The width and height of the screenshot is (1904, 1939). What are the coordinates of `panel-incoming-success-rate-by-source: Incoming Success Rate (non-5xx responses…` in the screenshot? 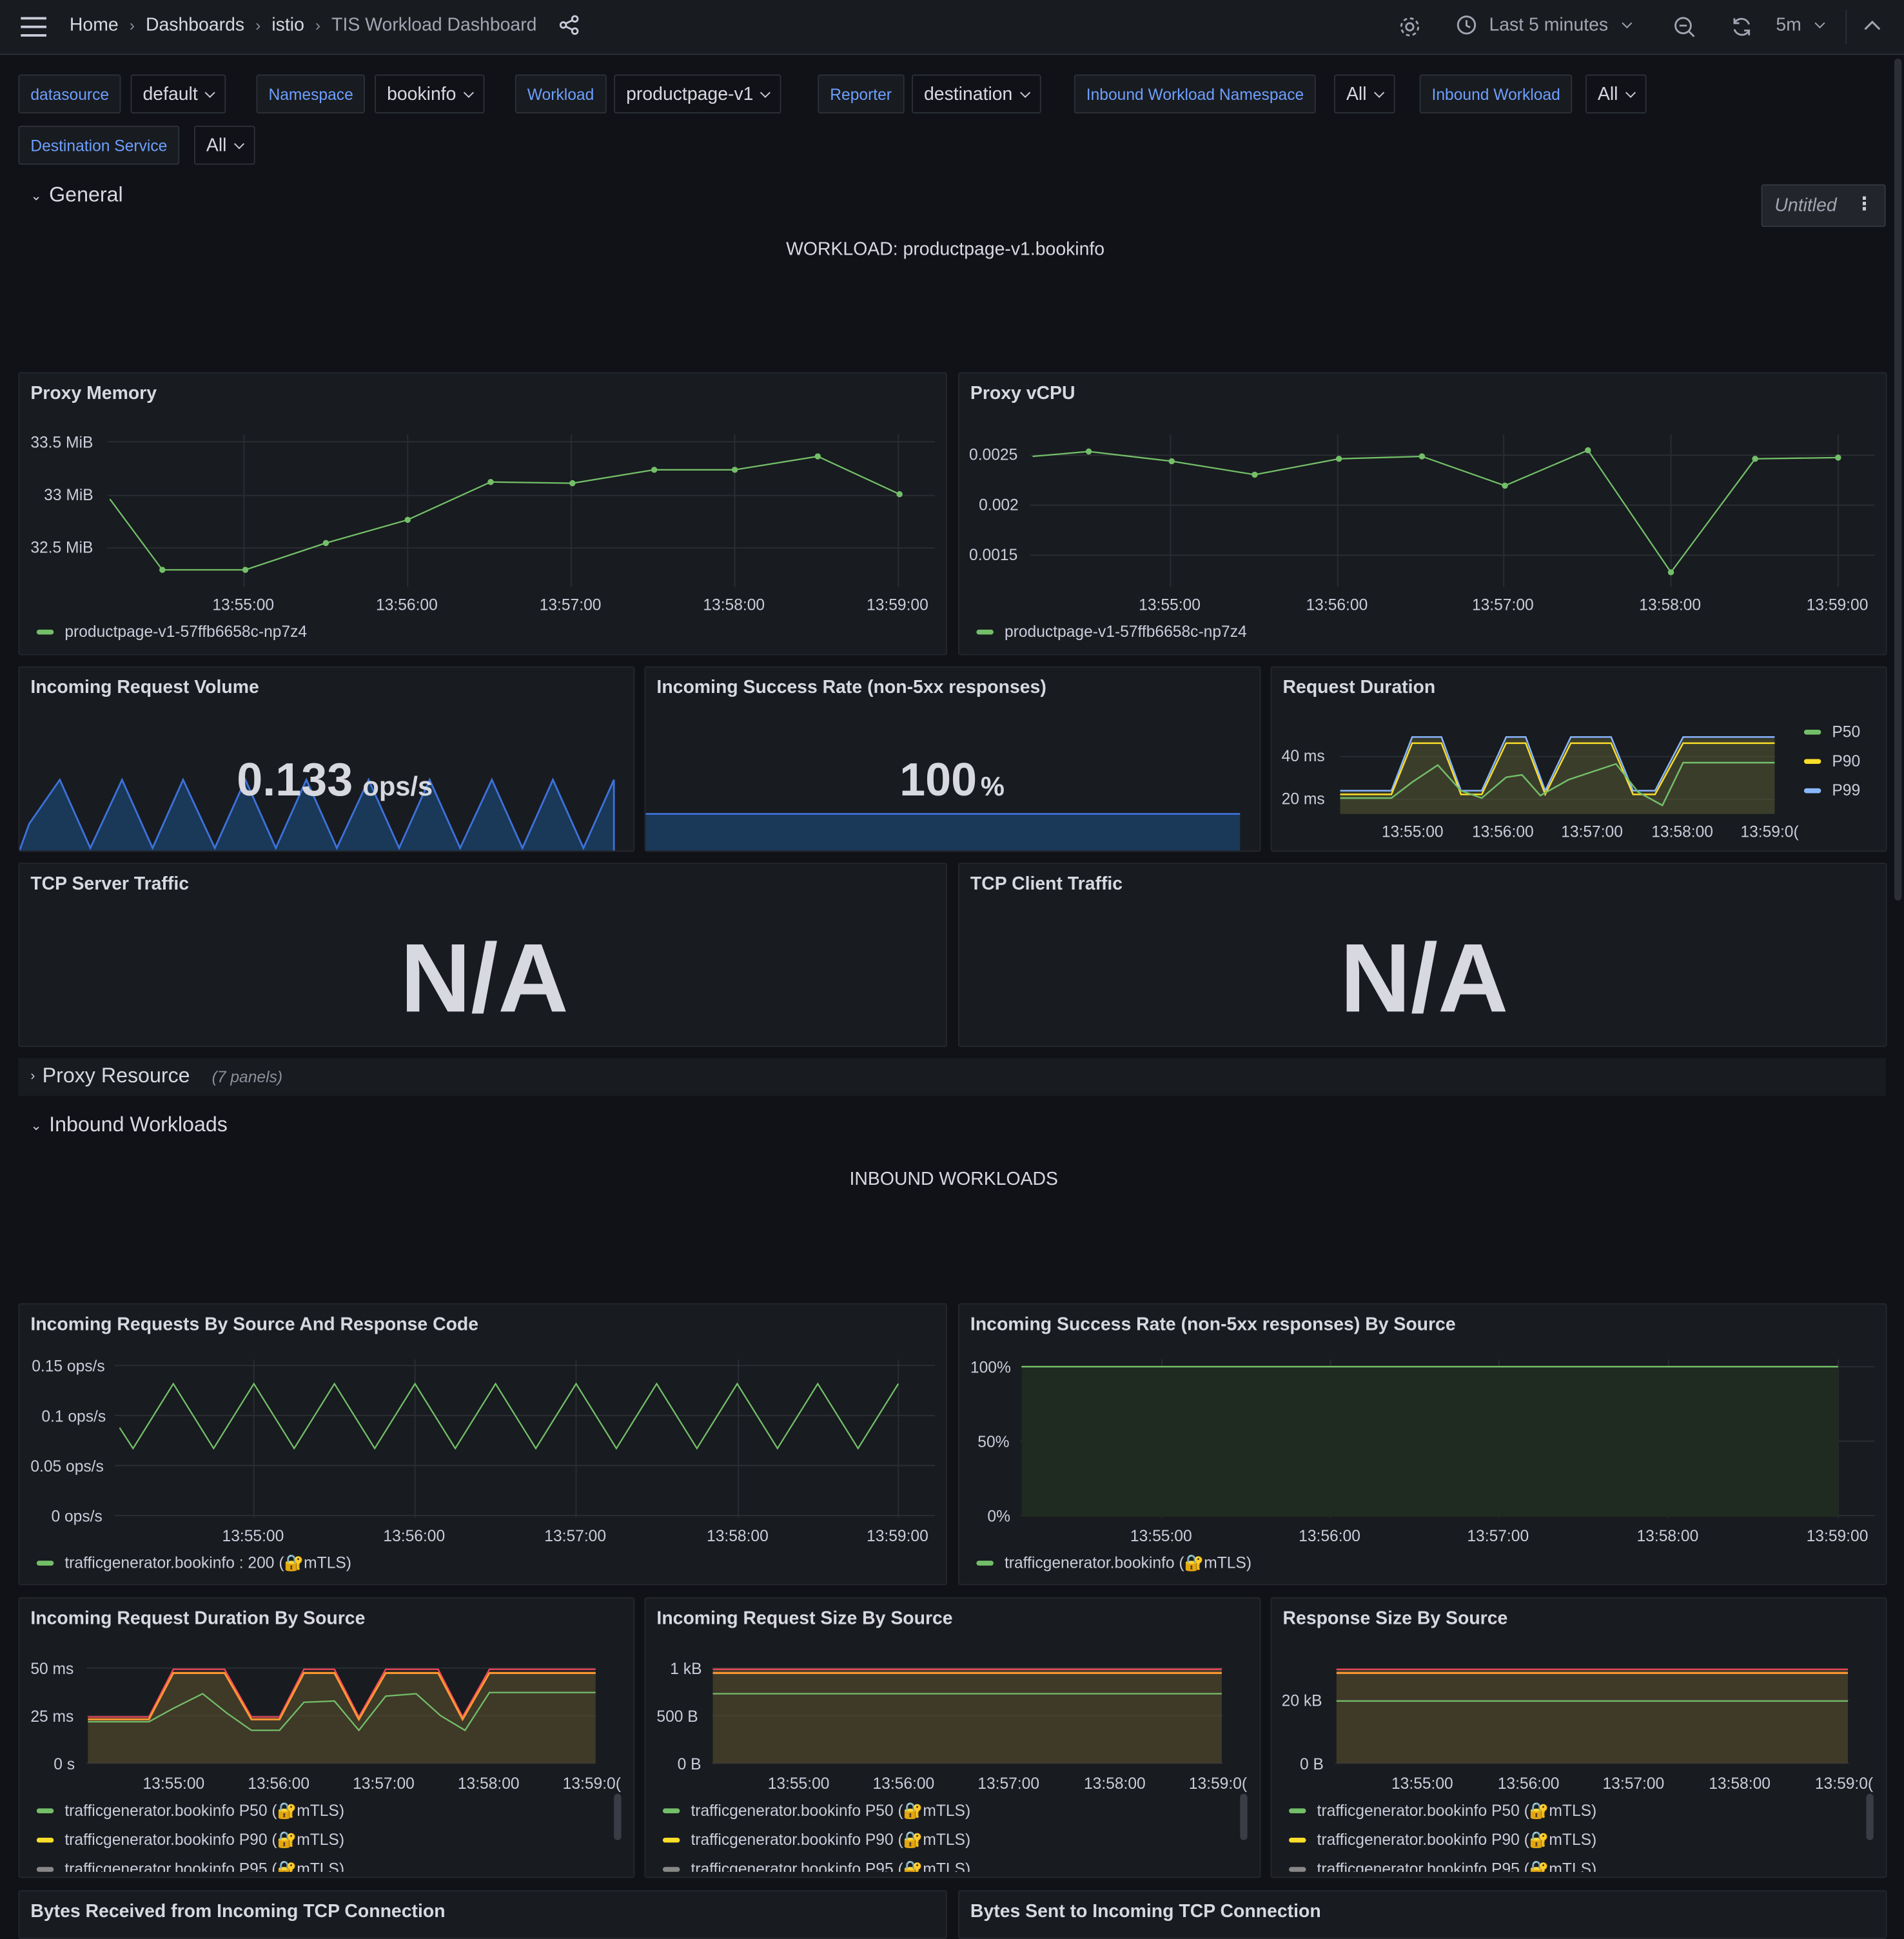 It's located at (1423, 1444).